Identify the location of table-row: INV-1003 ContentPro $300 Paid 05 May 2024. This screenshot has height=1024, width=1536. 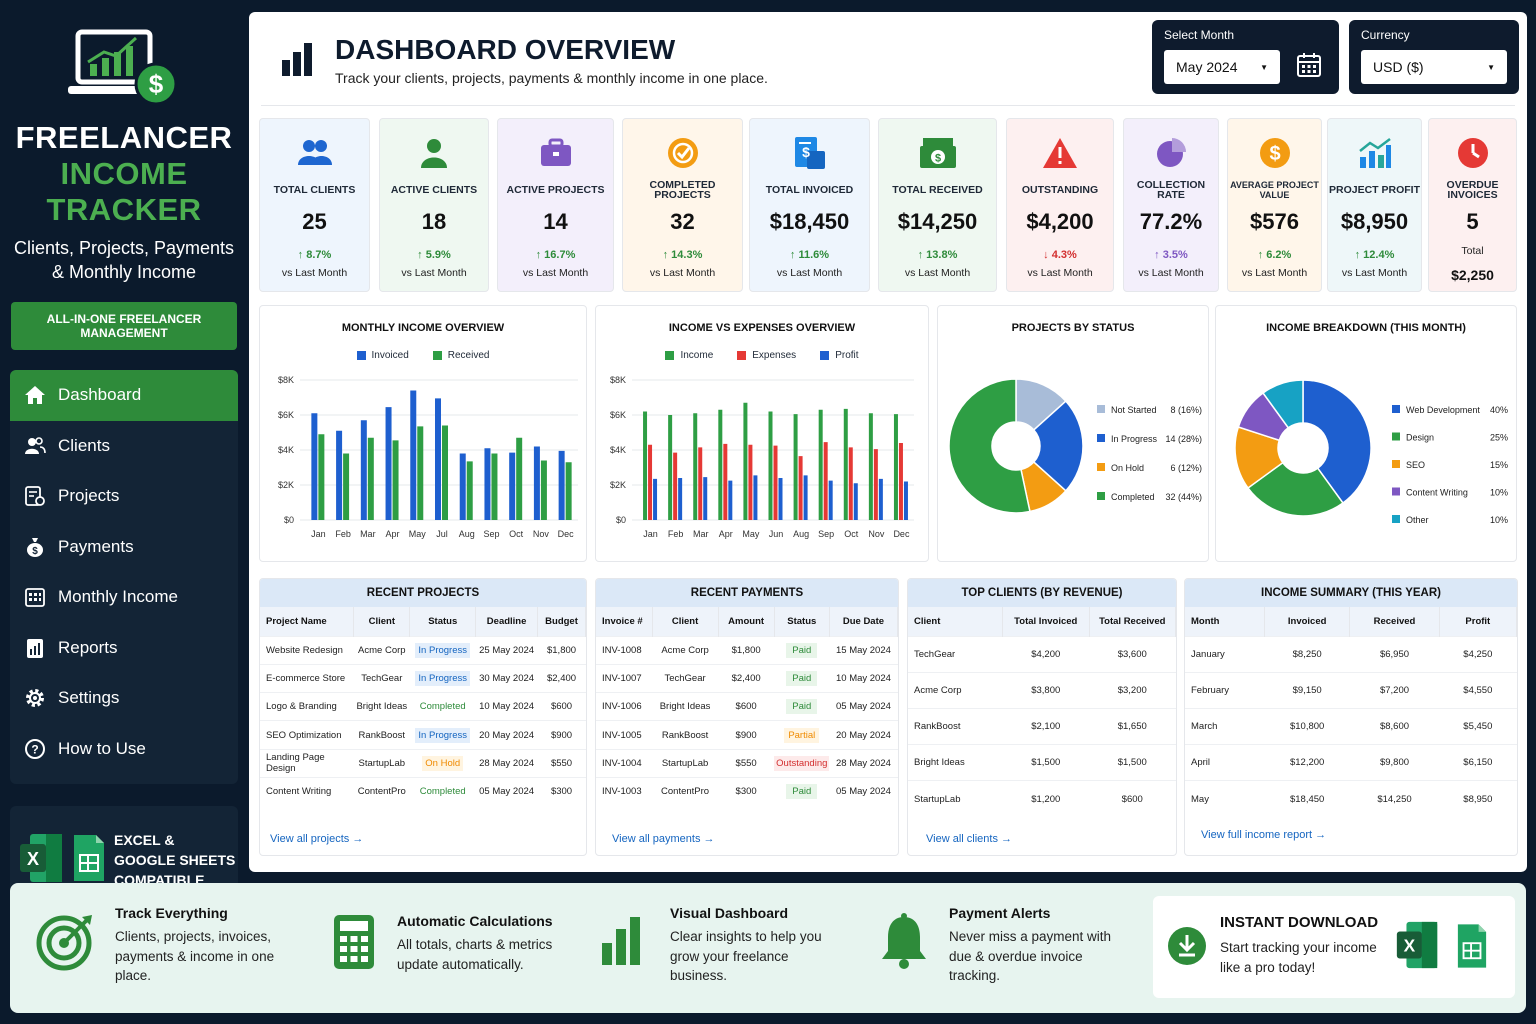
(747, 791).